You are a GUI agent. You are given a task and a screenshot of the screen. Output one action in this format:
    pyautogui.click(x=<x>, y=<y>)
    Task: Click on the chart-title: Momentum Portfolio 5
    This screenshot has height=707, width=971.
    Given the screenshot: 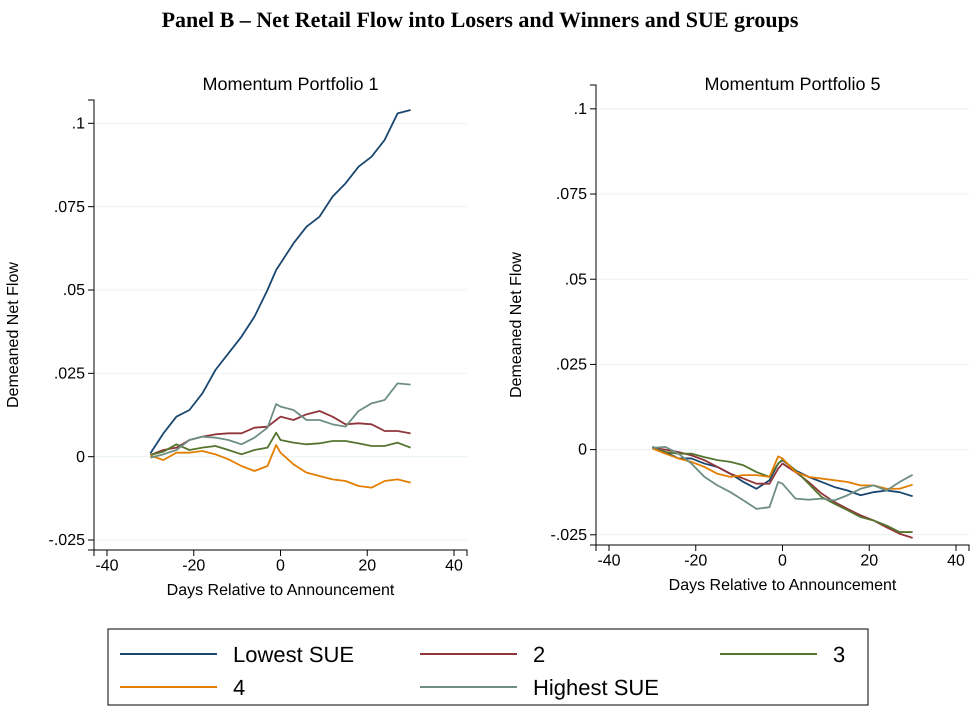 What is the action you would take?
    pyautogui.click(x=792, y=84)
    